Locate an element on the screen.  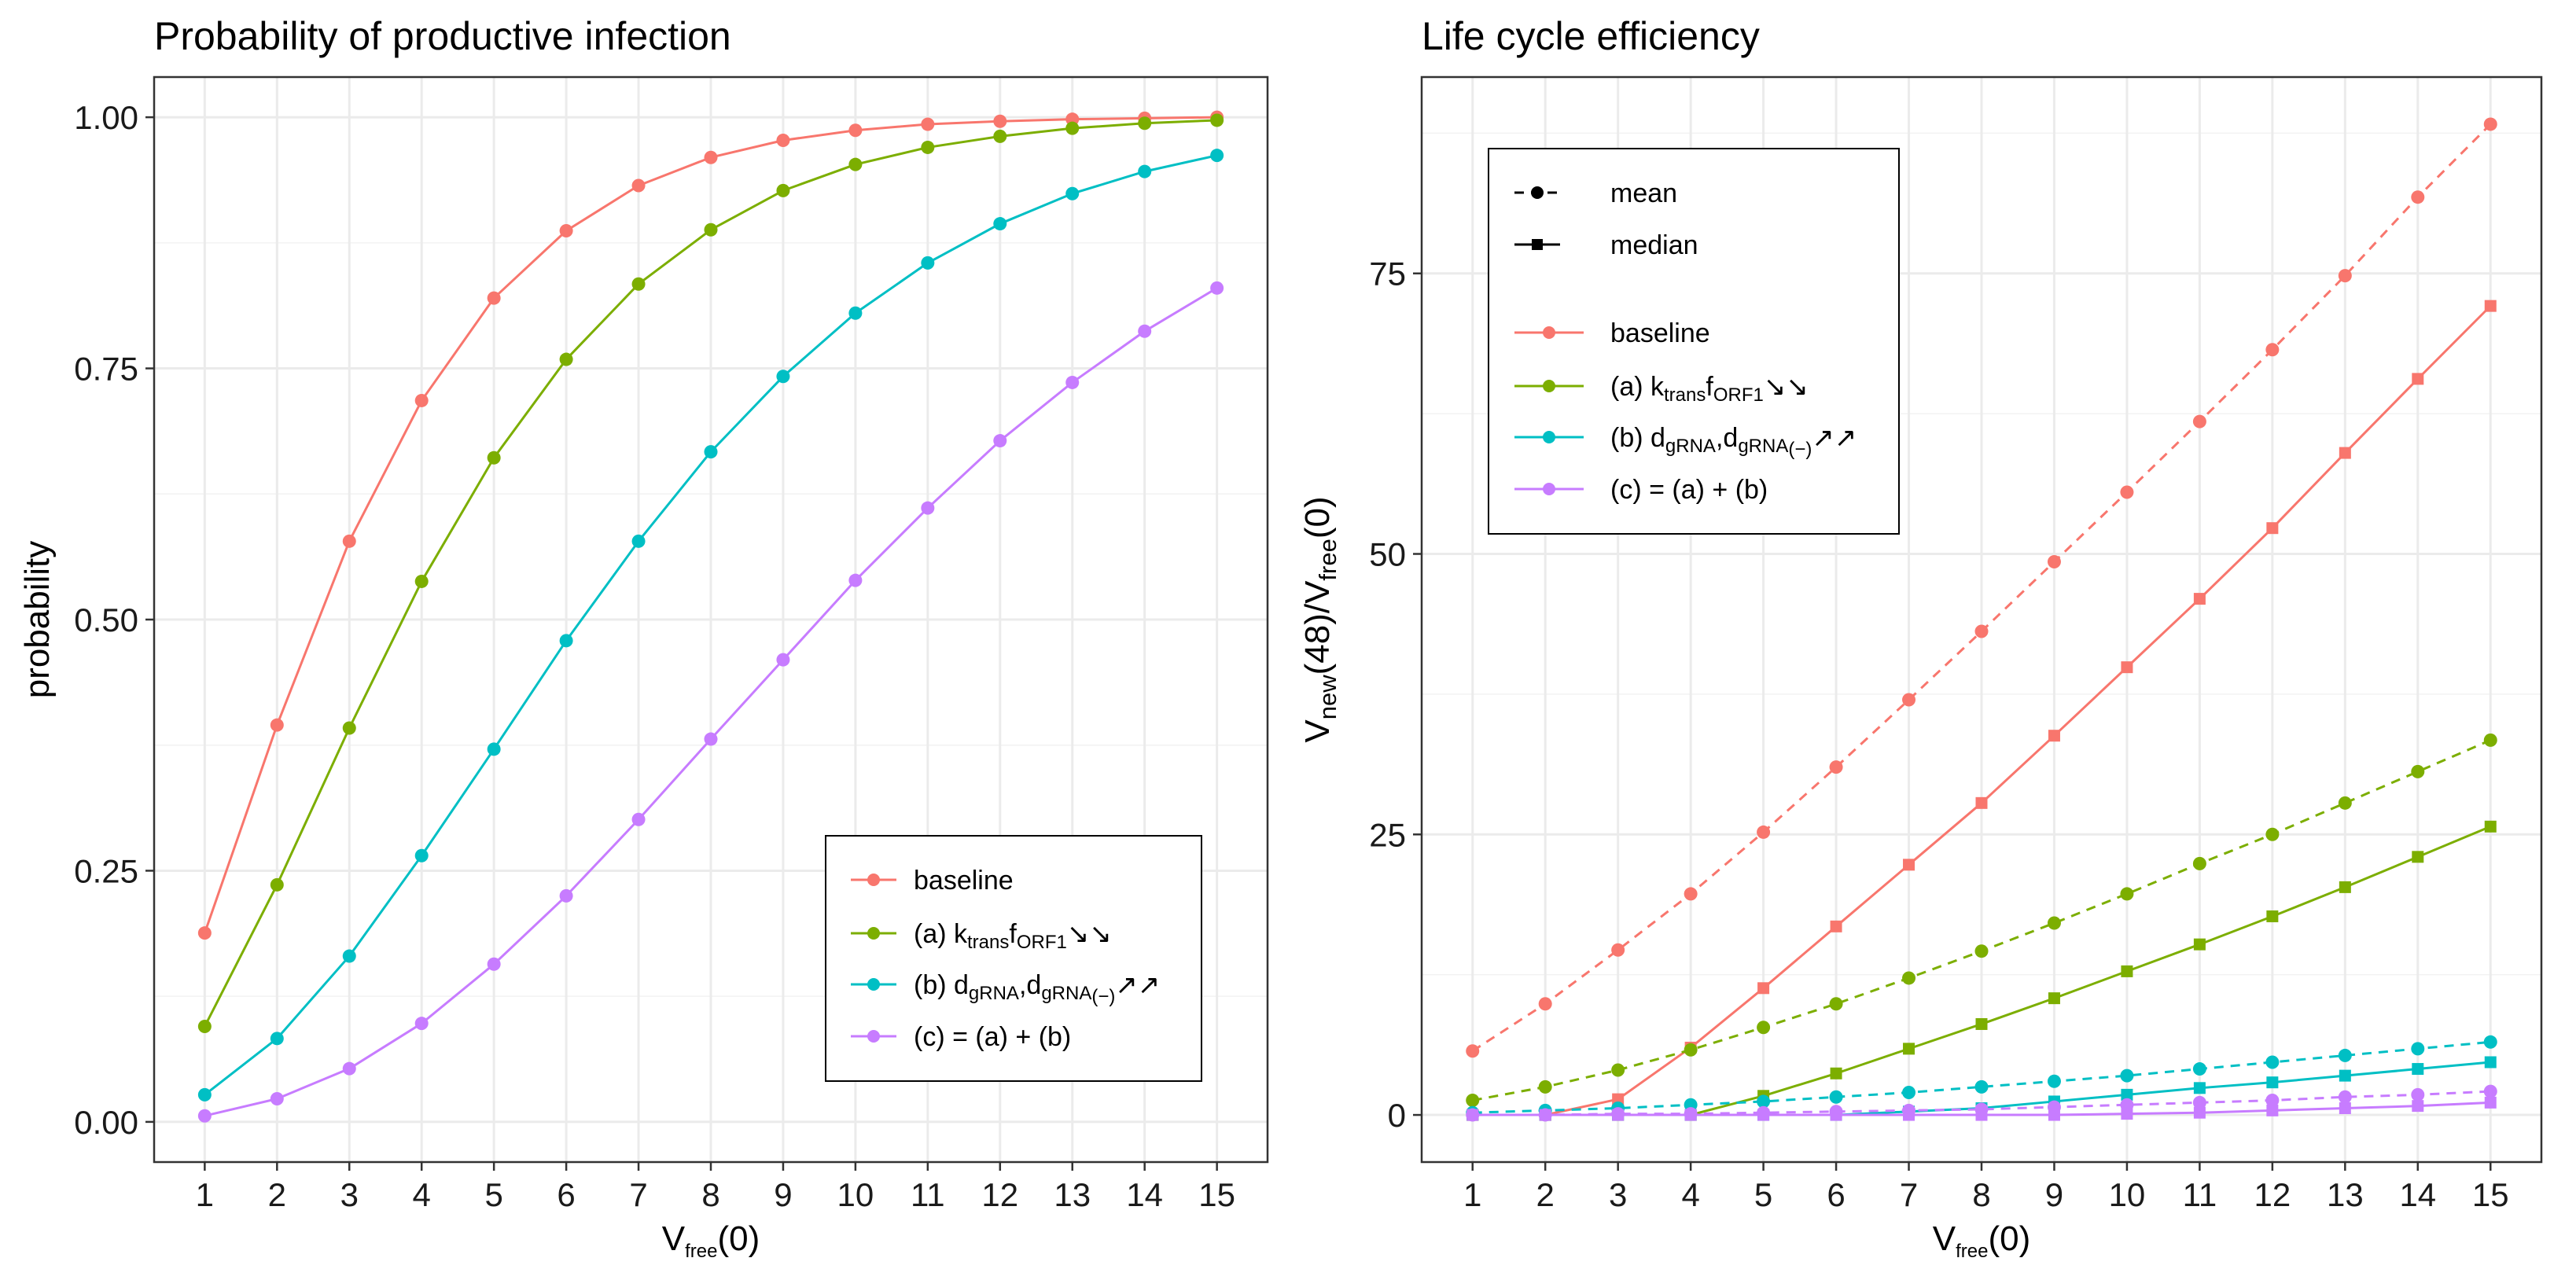
legend-label: (c) = (a) + (b) is located at coordinates (992, 1037).